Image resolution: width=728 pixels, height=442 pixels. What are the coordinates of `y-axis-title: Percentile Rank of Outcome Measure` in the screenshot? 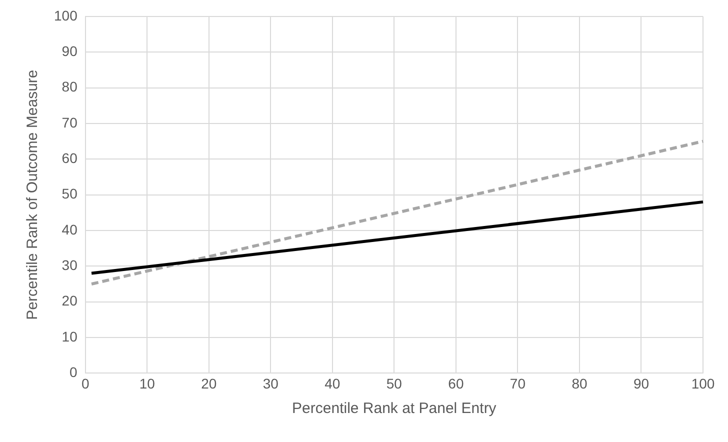 It's located at (33, 195).